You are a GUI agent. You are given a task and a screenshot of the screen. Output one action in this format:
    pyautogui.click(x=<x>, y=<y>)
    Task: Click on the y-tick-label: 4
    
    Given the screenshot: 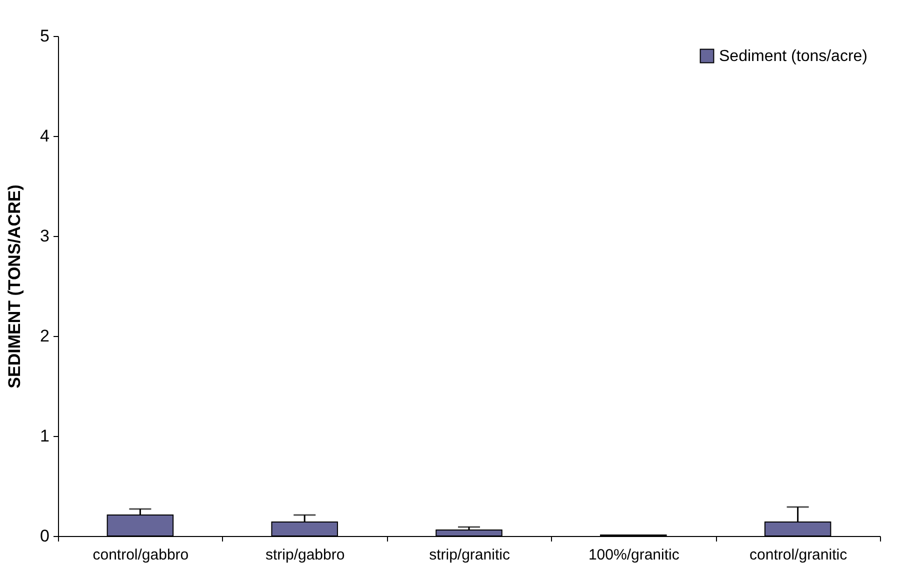 What is the action you would take?
    pyautogui.click(x=45, y=136)
    